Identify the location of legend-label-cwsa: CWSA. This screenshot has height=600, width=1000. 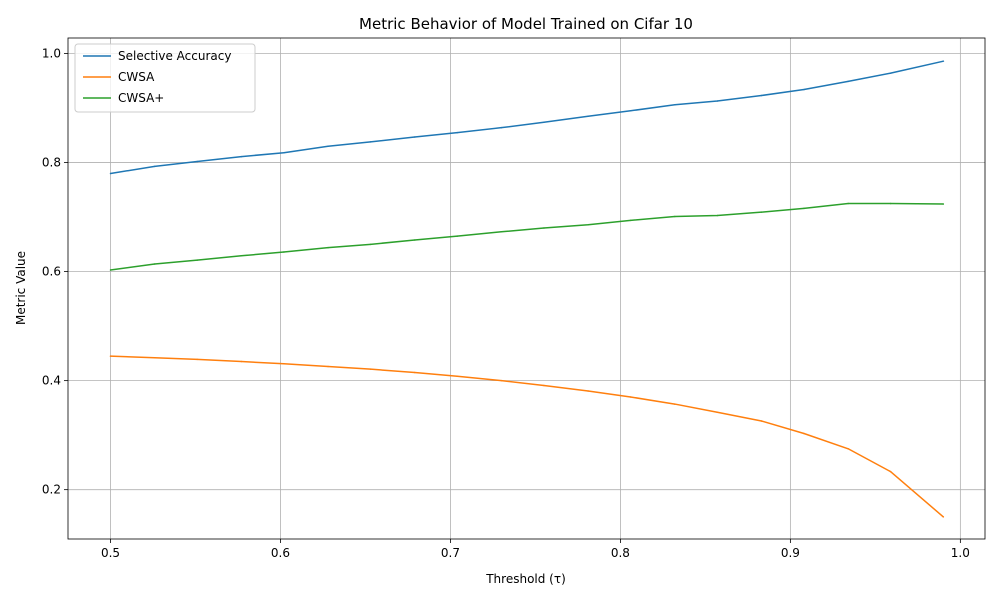
(136, 77).